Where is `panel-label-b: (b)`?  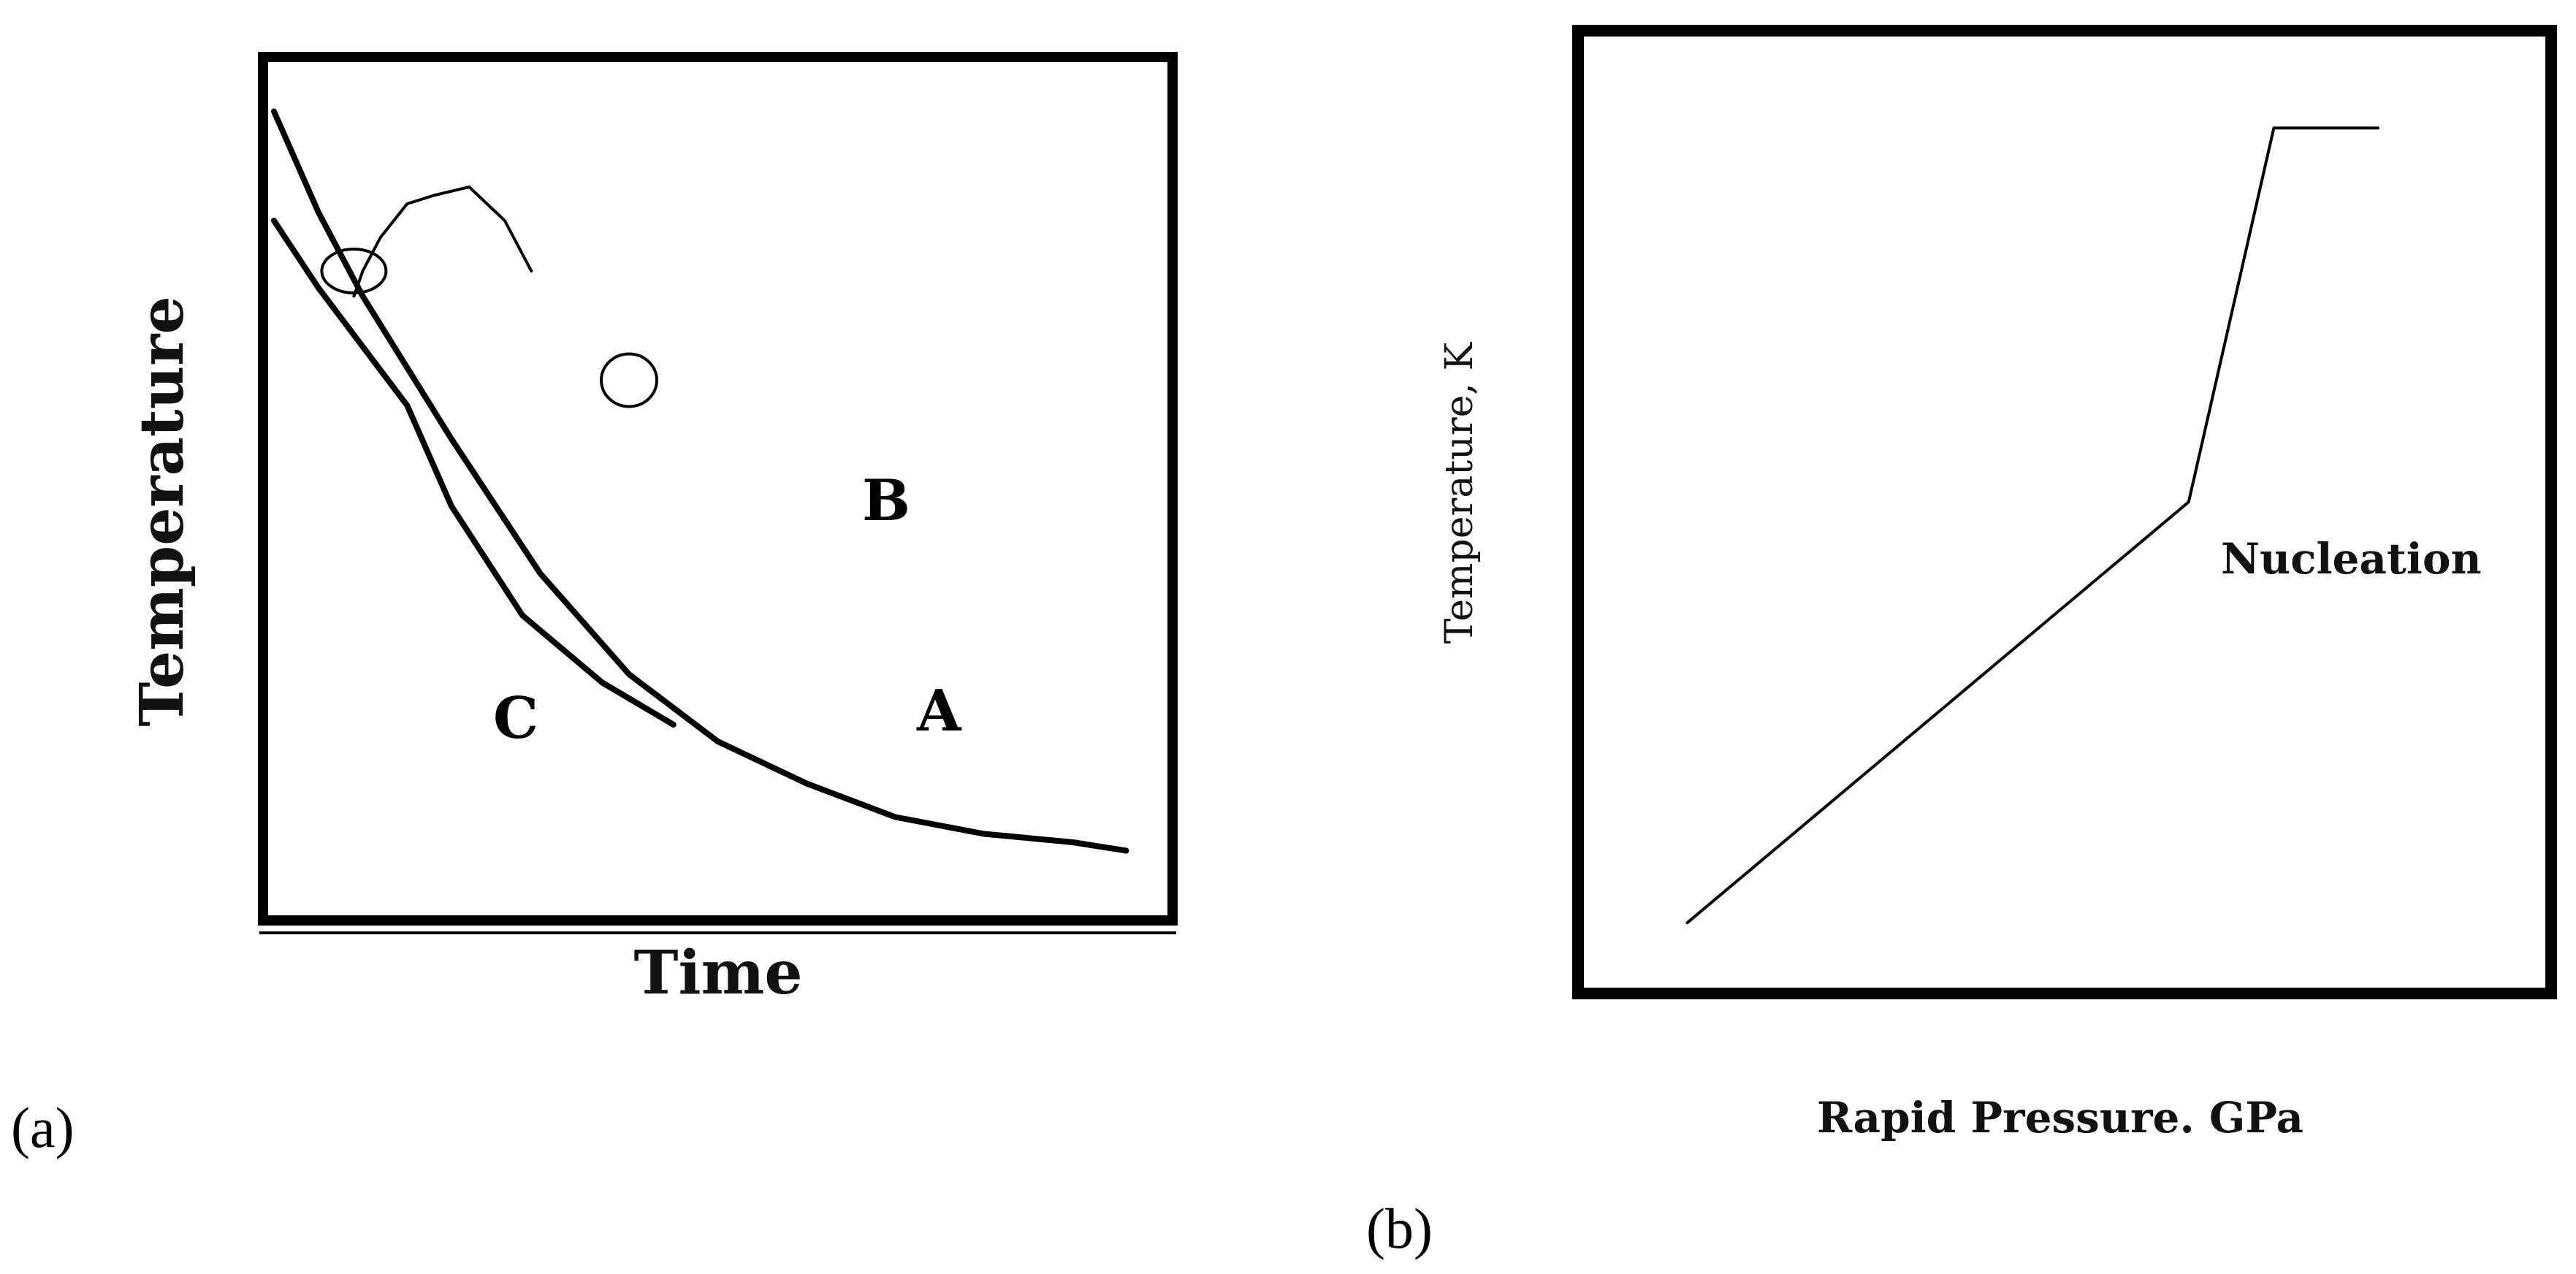 panel-label-b: (b) is located at coordinates (1399, 1228).